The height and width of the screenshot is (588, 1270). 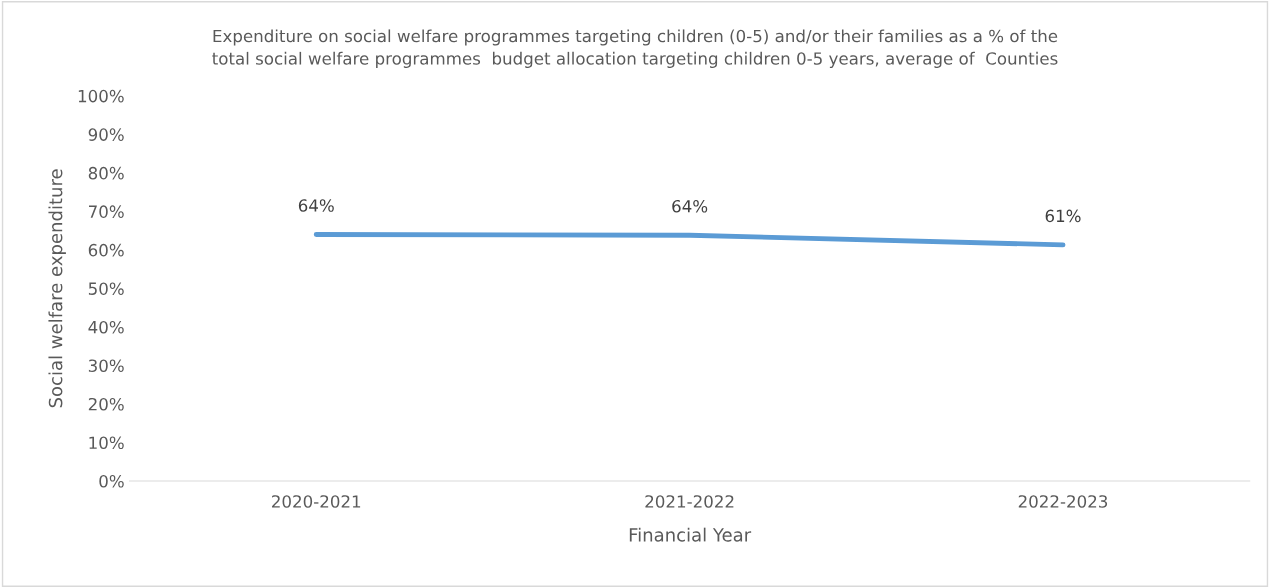 I want to click on y-tick-label: 50%, so click(x=106, y=288).